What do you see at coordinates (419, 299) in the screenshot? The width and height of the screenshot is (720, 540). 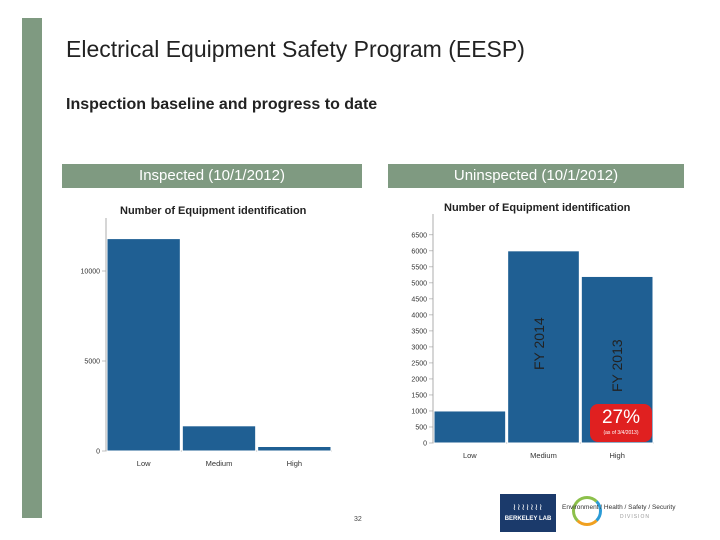 I see `chart-2-y-tick-label: 4500` at bounding box center [419, 299].